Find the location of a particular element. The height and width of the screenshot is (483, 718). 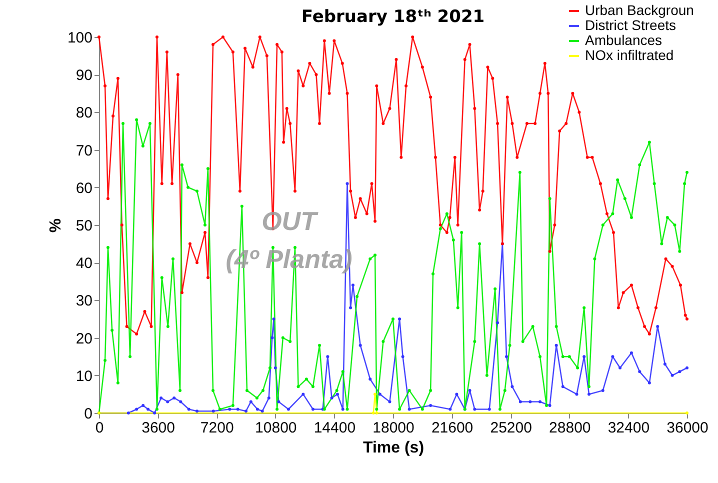

x-tick-label: 7200 is located at coordinates (217, 428).